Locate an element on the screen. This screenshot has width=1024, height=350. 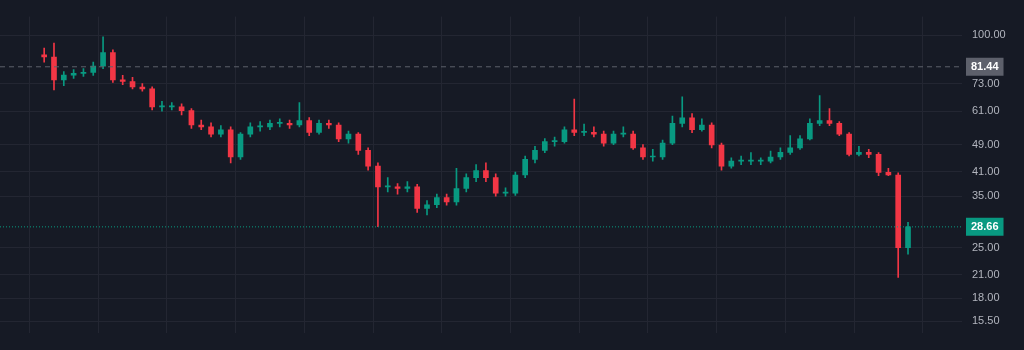
y-tick-label: 41.00 is located at coordinates (986, 171).